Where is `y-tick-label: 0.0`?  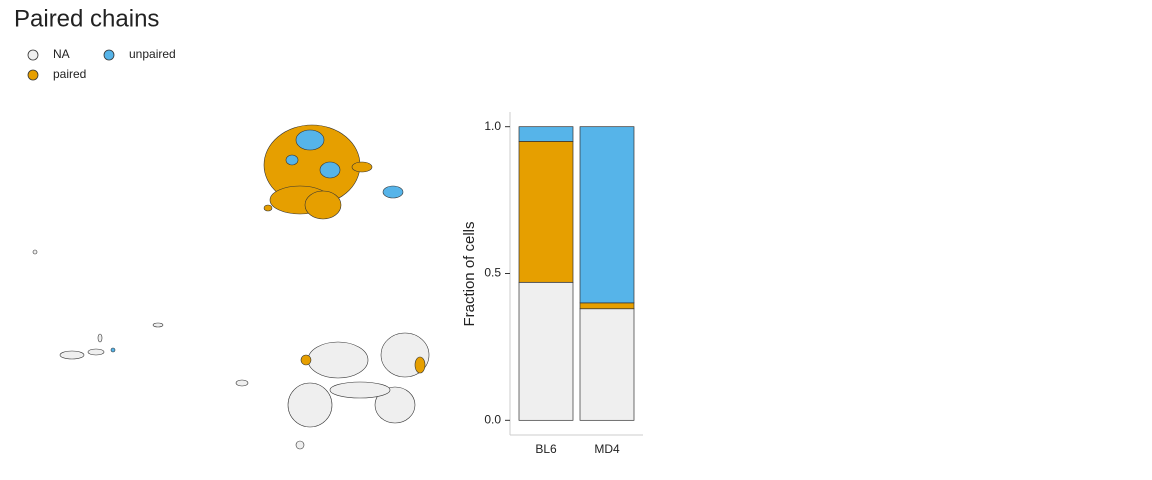 y-tick-label: 0.0 is located at coordinates (492, 419).